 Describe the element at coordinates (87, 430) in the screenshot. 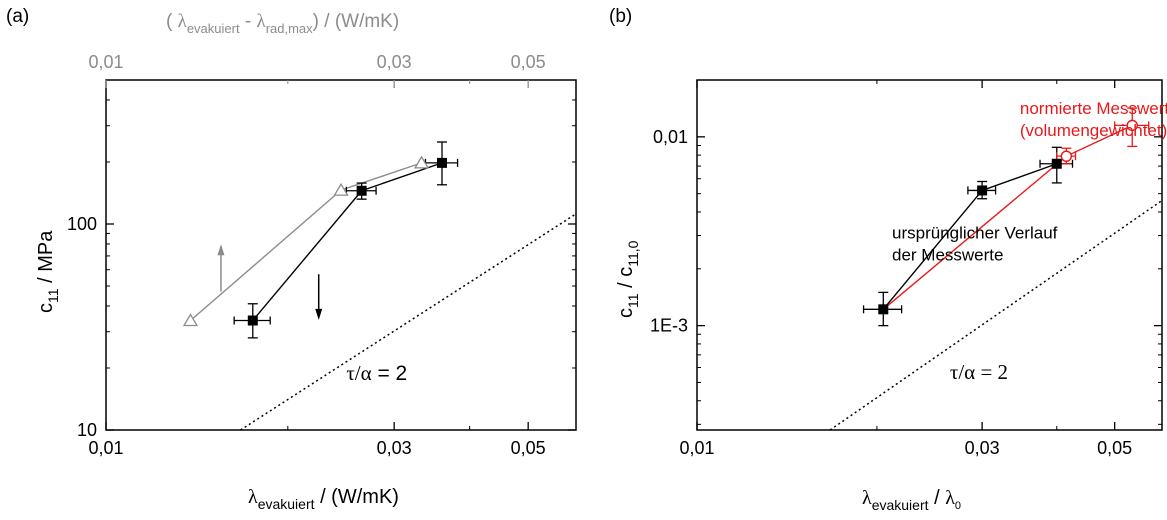

I see `y-tick-label: 10` at that location.